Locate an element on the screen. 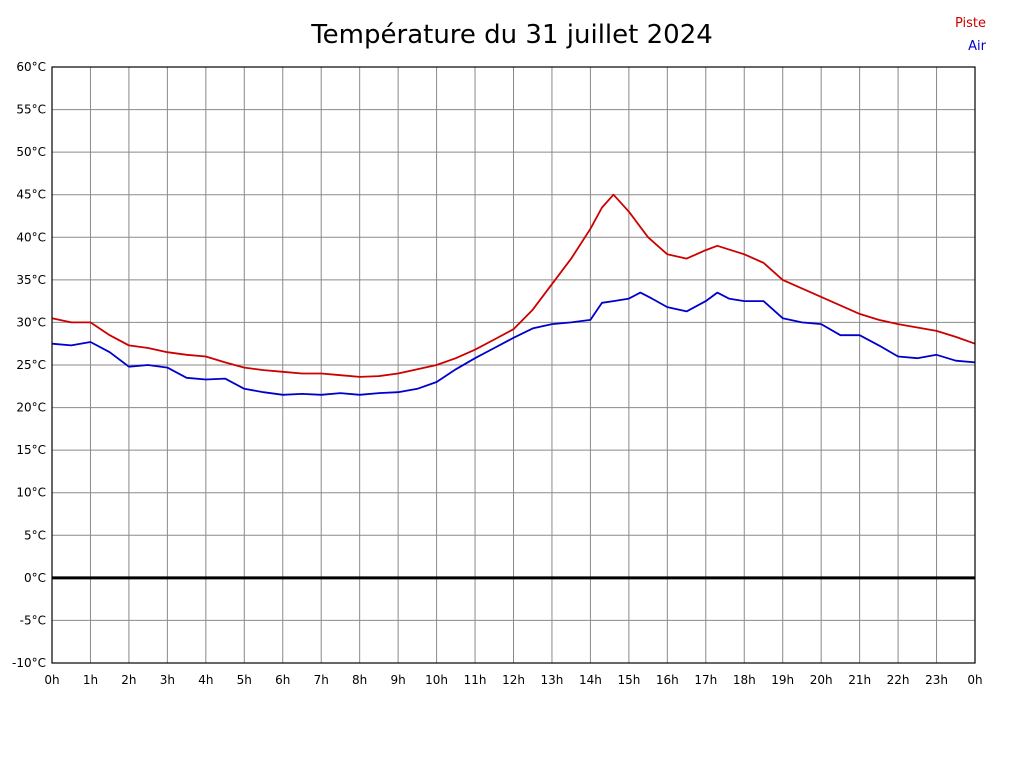  x-axis-tick-label: 15h is located at coordinates (628, 680).